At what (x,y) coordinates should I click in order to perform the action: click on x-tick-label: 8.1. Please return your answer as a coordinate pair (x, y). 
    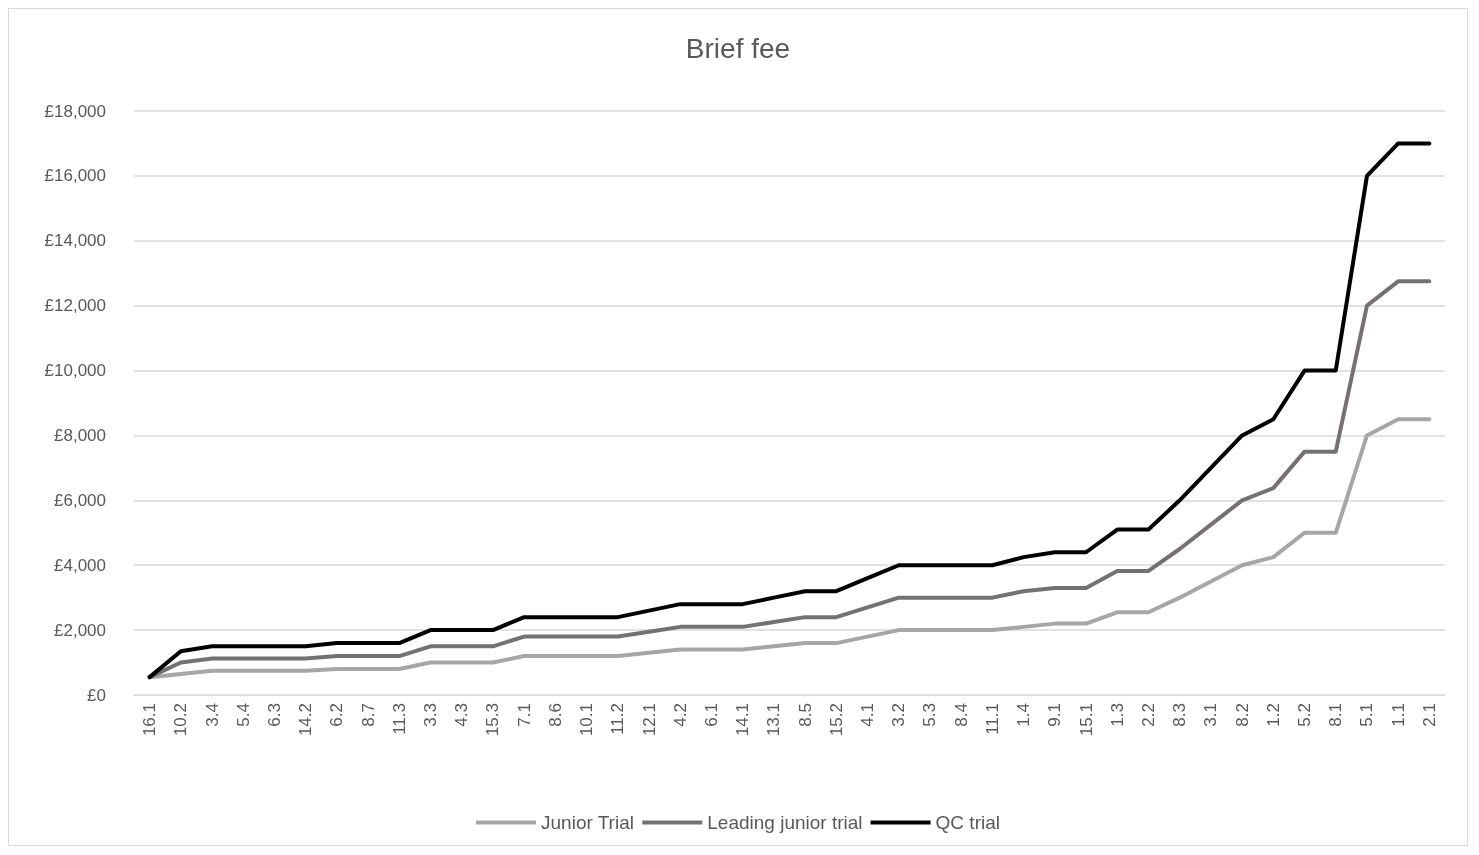
    Looking at the image, I should click on (1336, 715).